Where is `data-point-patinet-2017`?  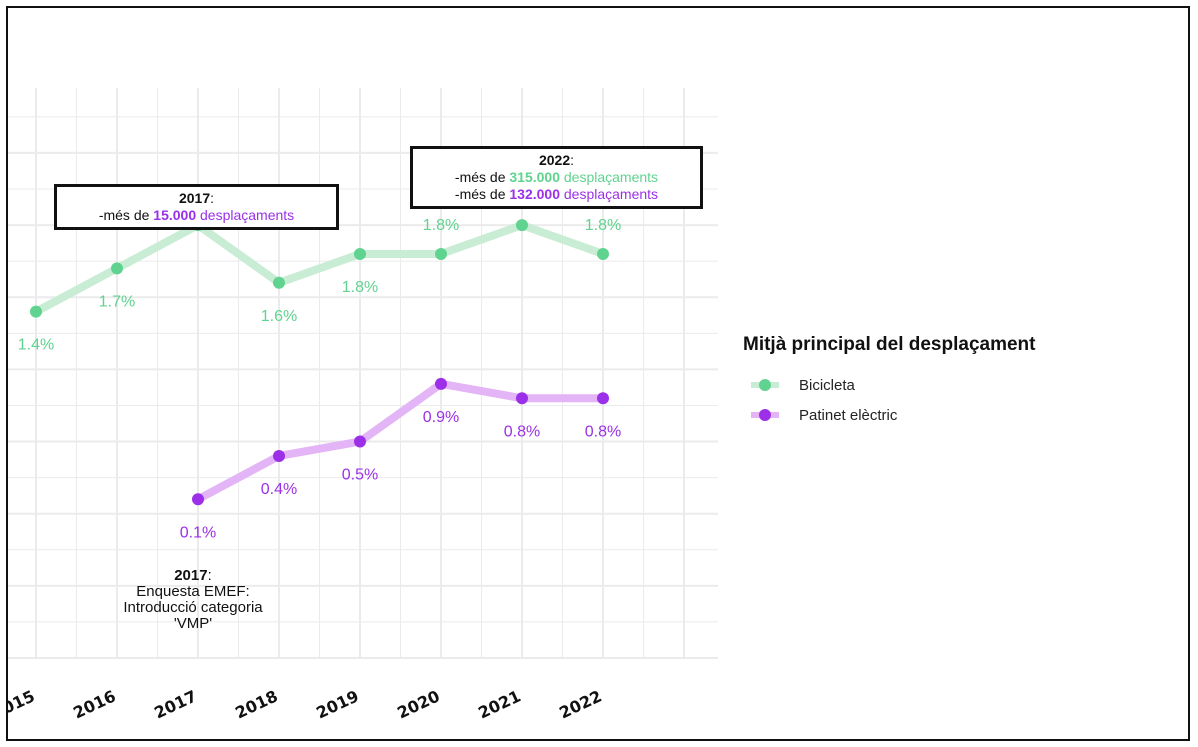 data-point-patinet-2017 is located at coordinates (198, 499).